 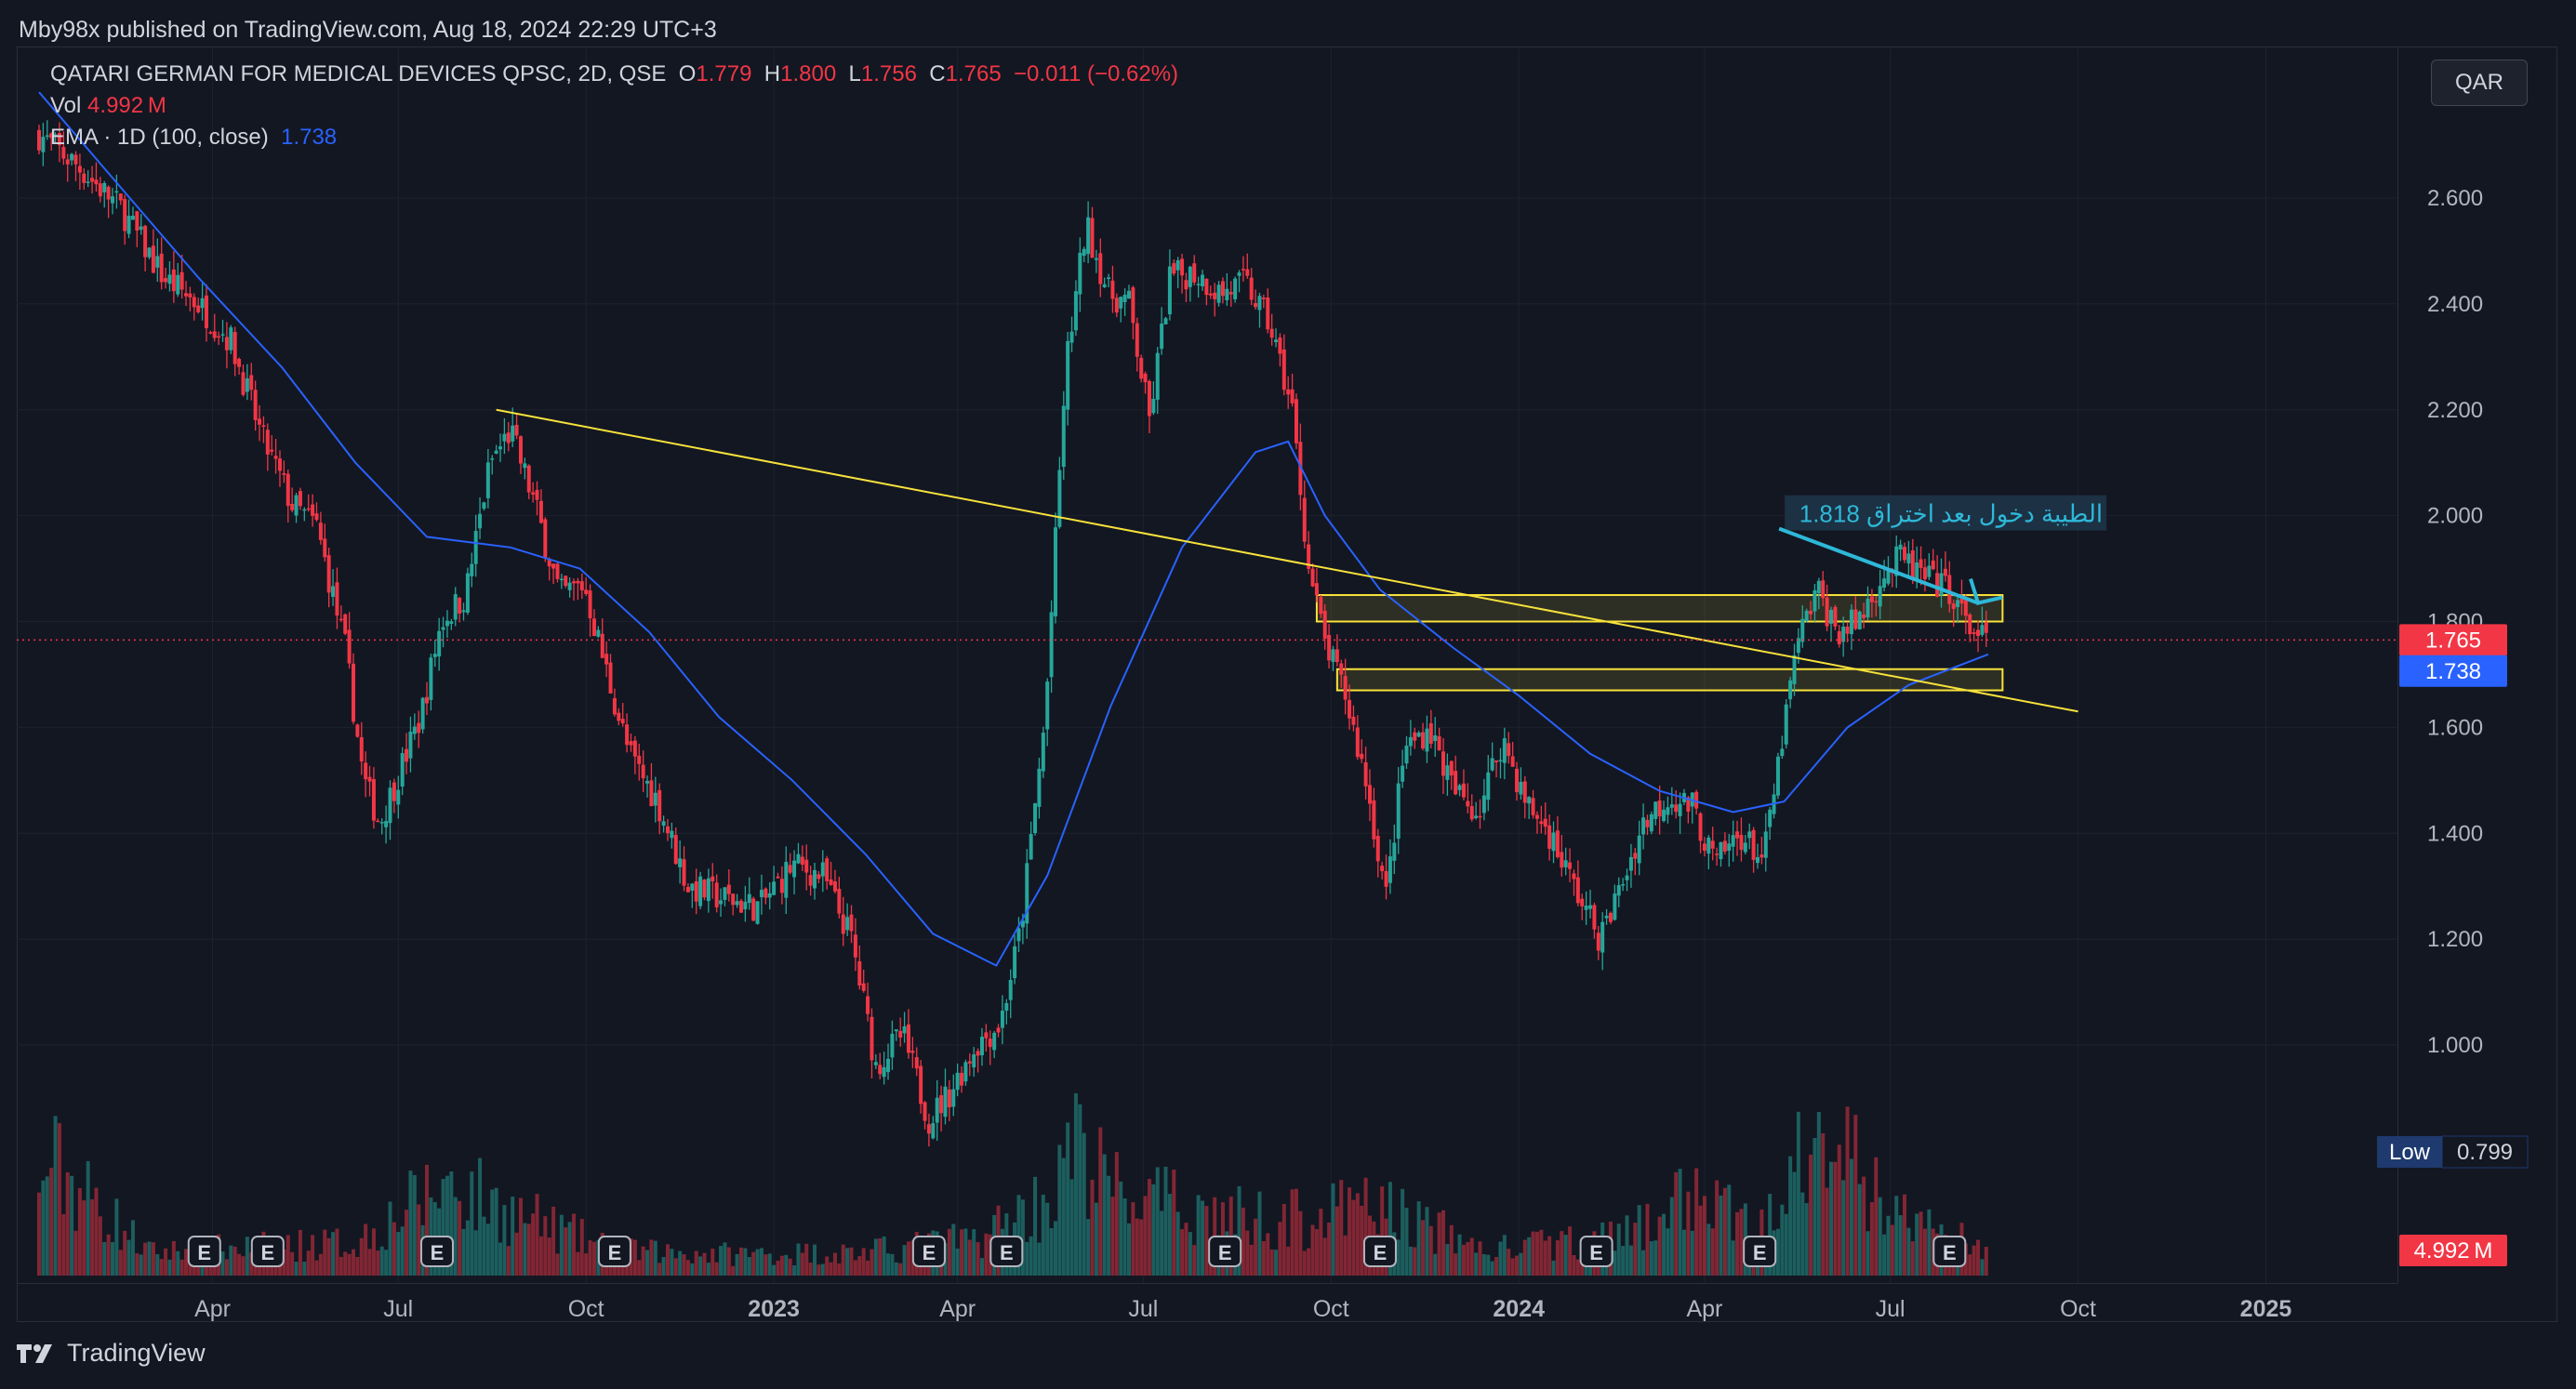 What do you see at coordinates (1331, 1309) in the screenshot?
I see `x-tick-label: Oct` at bounding box center [1331, 1309].